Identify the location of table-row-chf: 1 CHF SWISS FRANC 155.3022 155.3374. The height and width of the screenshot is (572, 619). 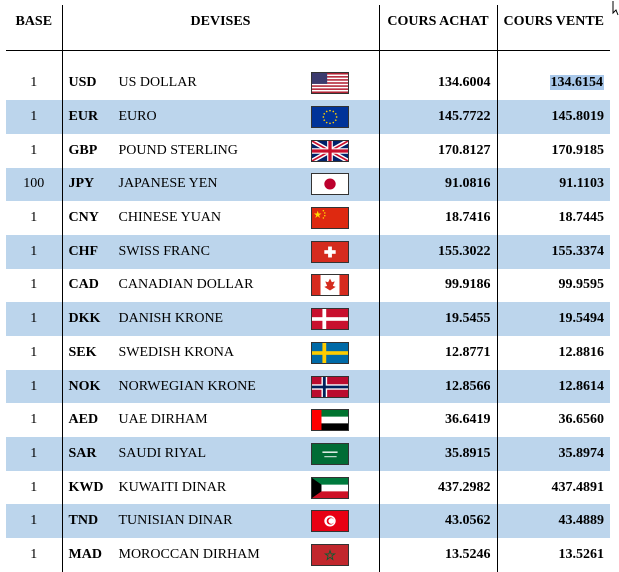
(308, 251).